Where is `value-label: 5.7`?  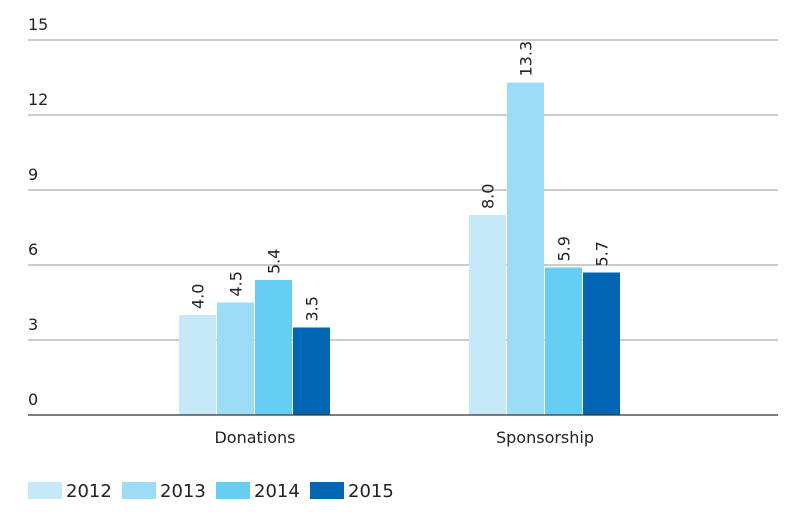
value-label: 5.7 is located at coordinates (602, 253).